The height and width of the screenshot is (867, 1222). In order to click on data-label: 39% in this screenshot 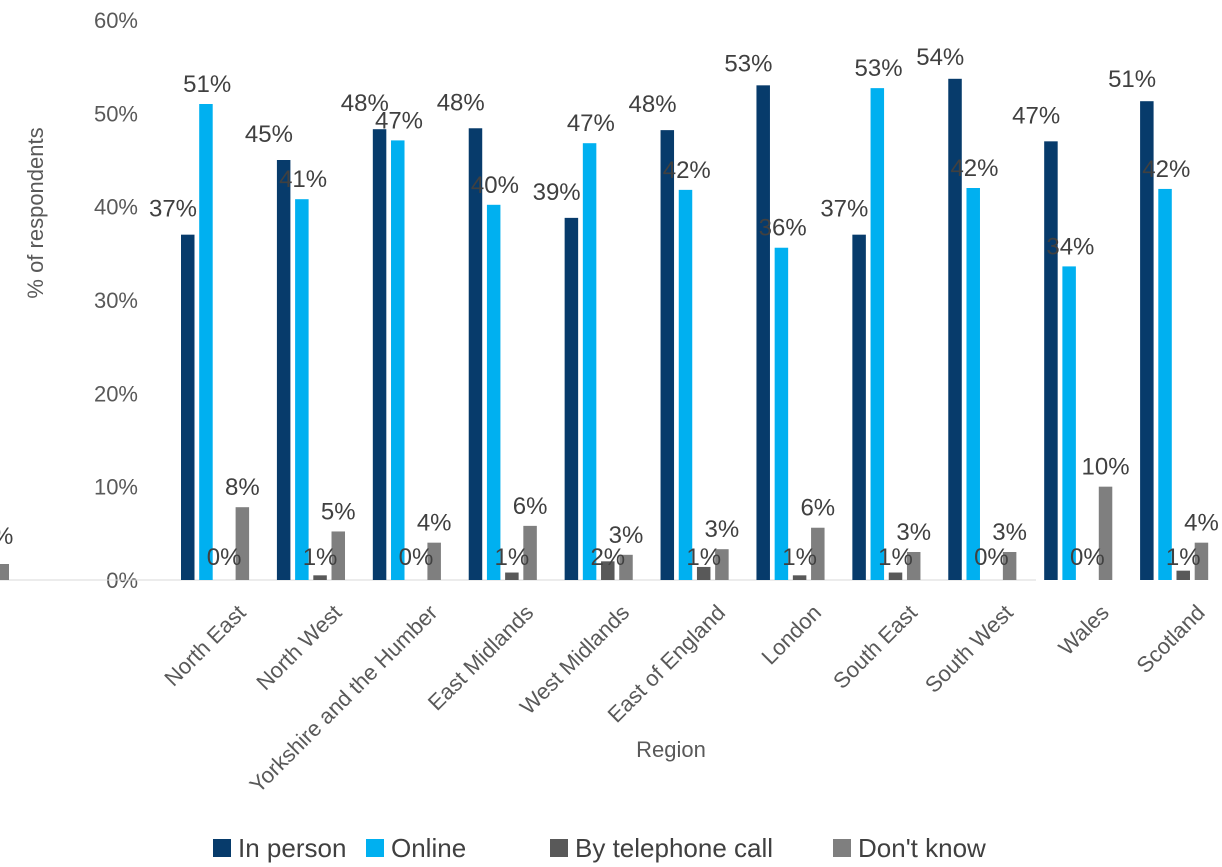, I will do `click(557, 192)`.